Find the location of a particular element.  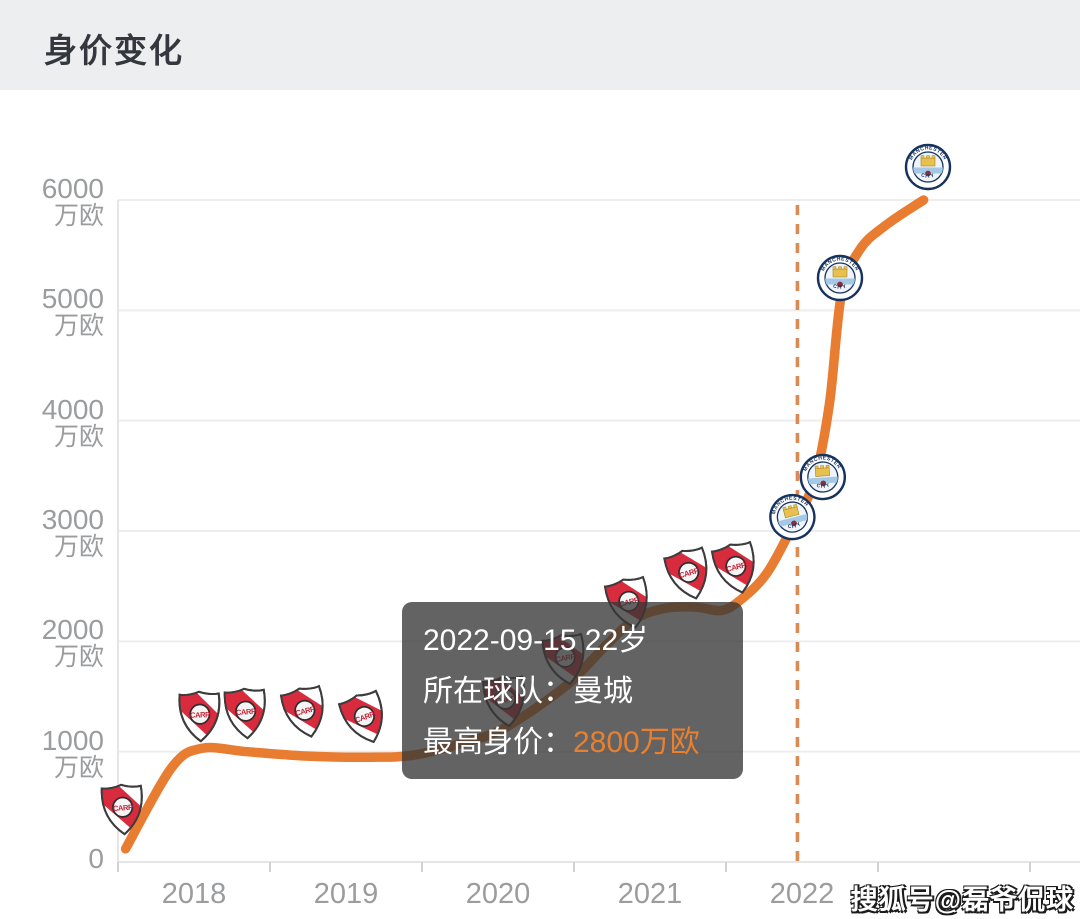

tooltip-value: 最高身价：2800万欧 is located at coordinates (583, 742).